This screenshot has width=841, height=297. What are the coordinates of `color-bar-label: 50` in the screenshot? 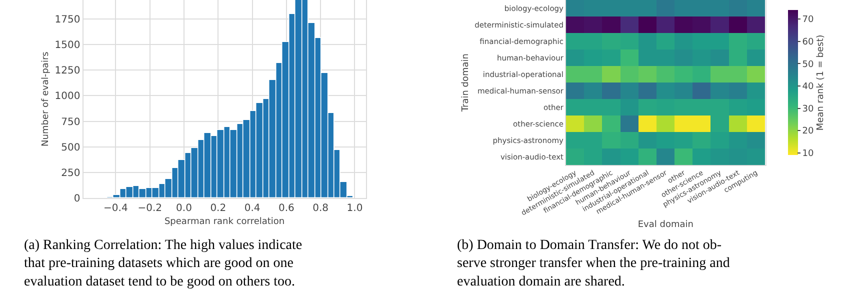 It's located at (808, 65).